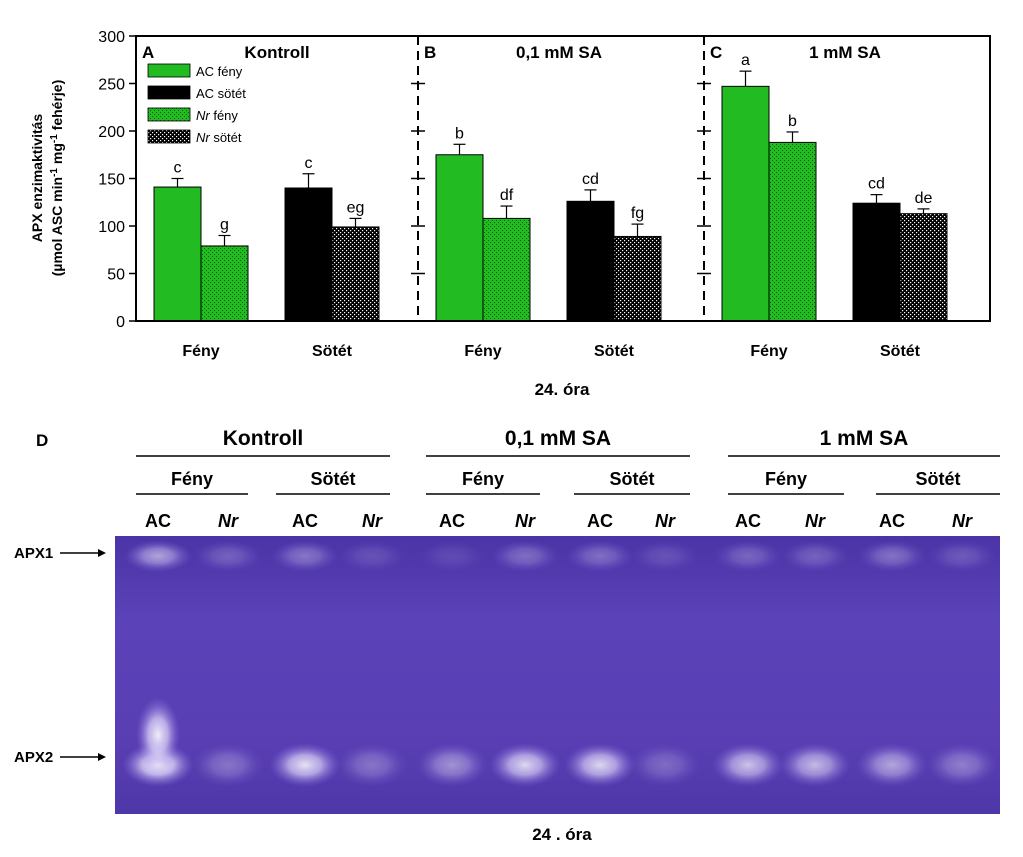 This screenshot has width=1023, height=857. What do you see at coordinates (263, 438) in the screenshot?
I see `gel-group-title: Kontroll` at bounding box center [263, 438].